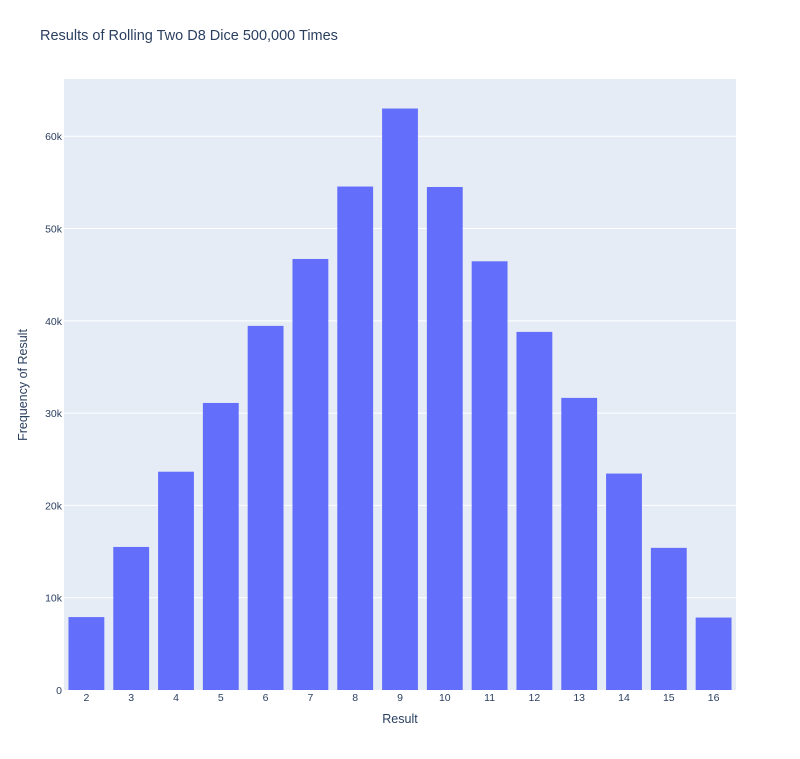 This screenshot has height=759, width=800. I want to click on y-tick-label: 50k, so click(54, 230).